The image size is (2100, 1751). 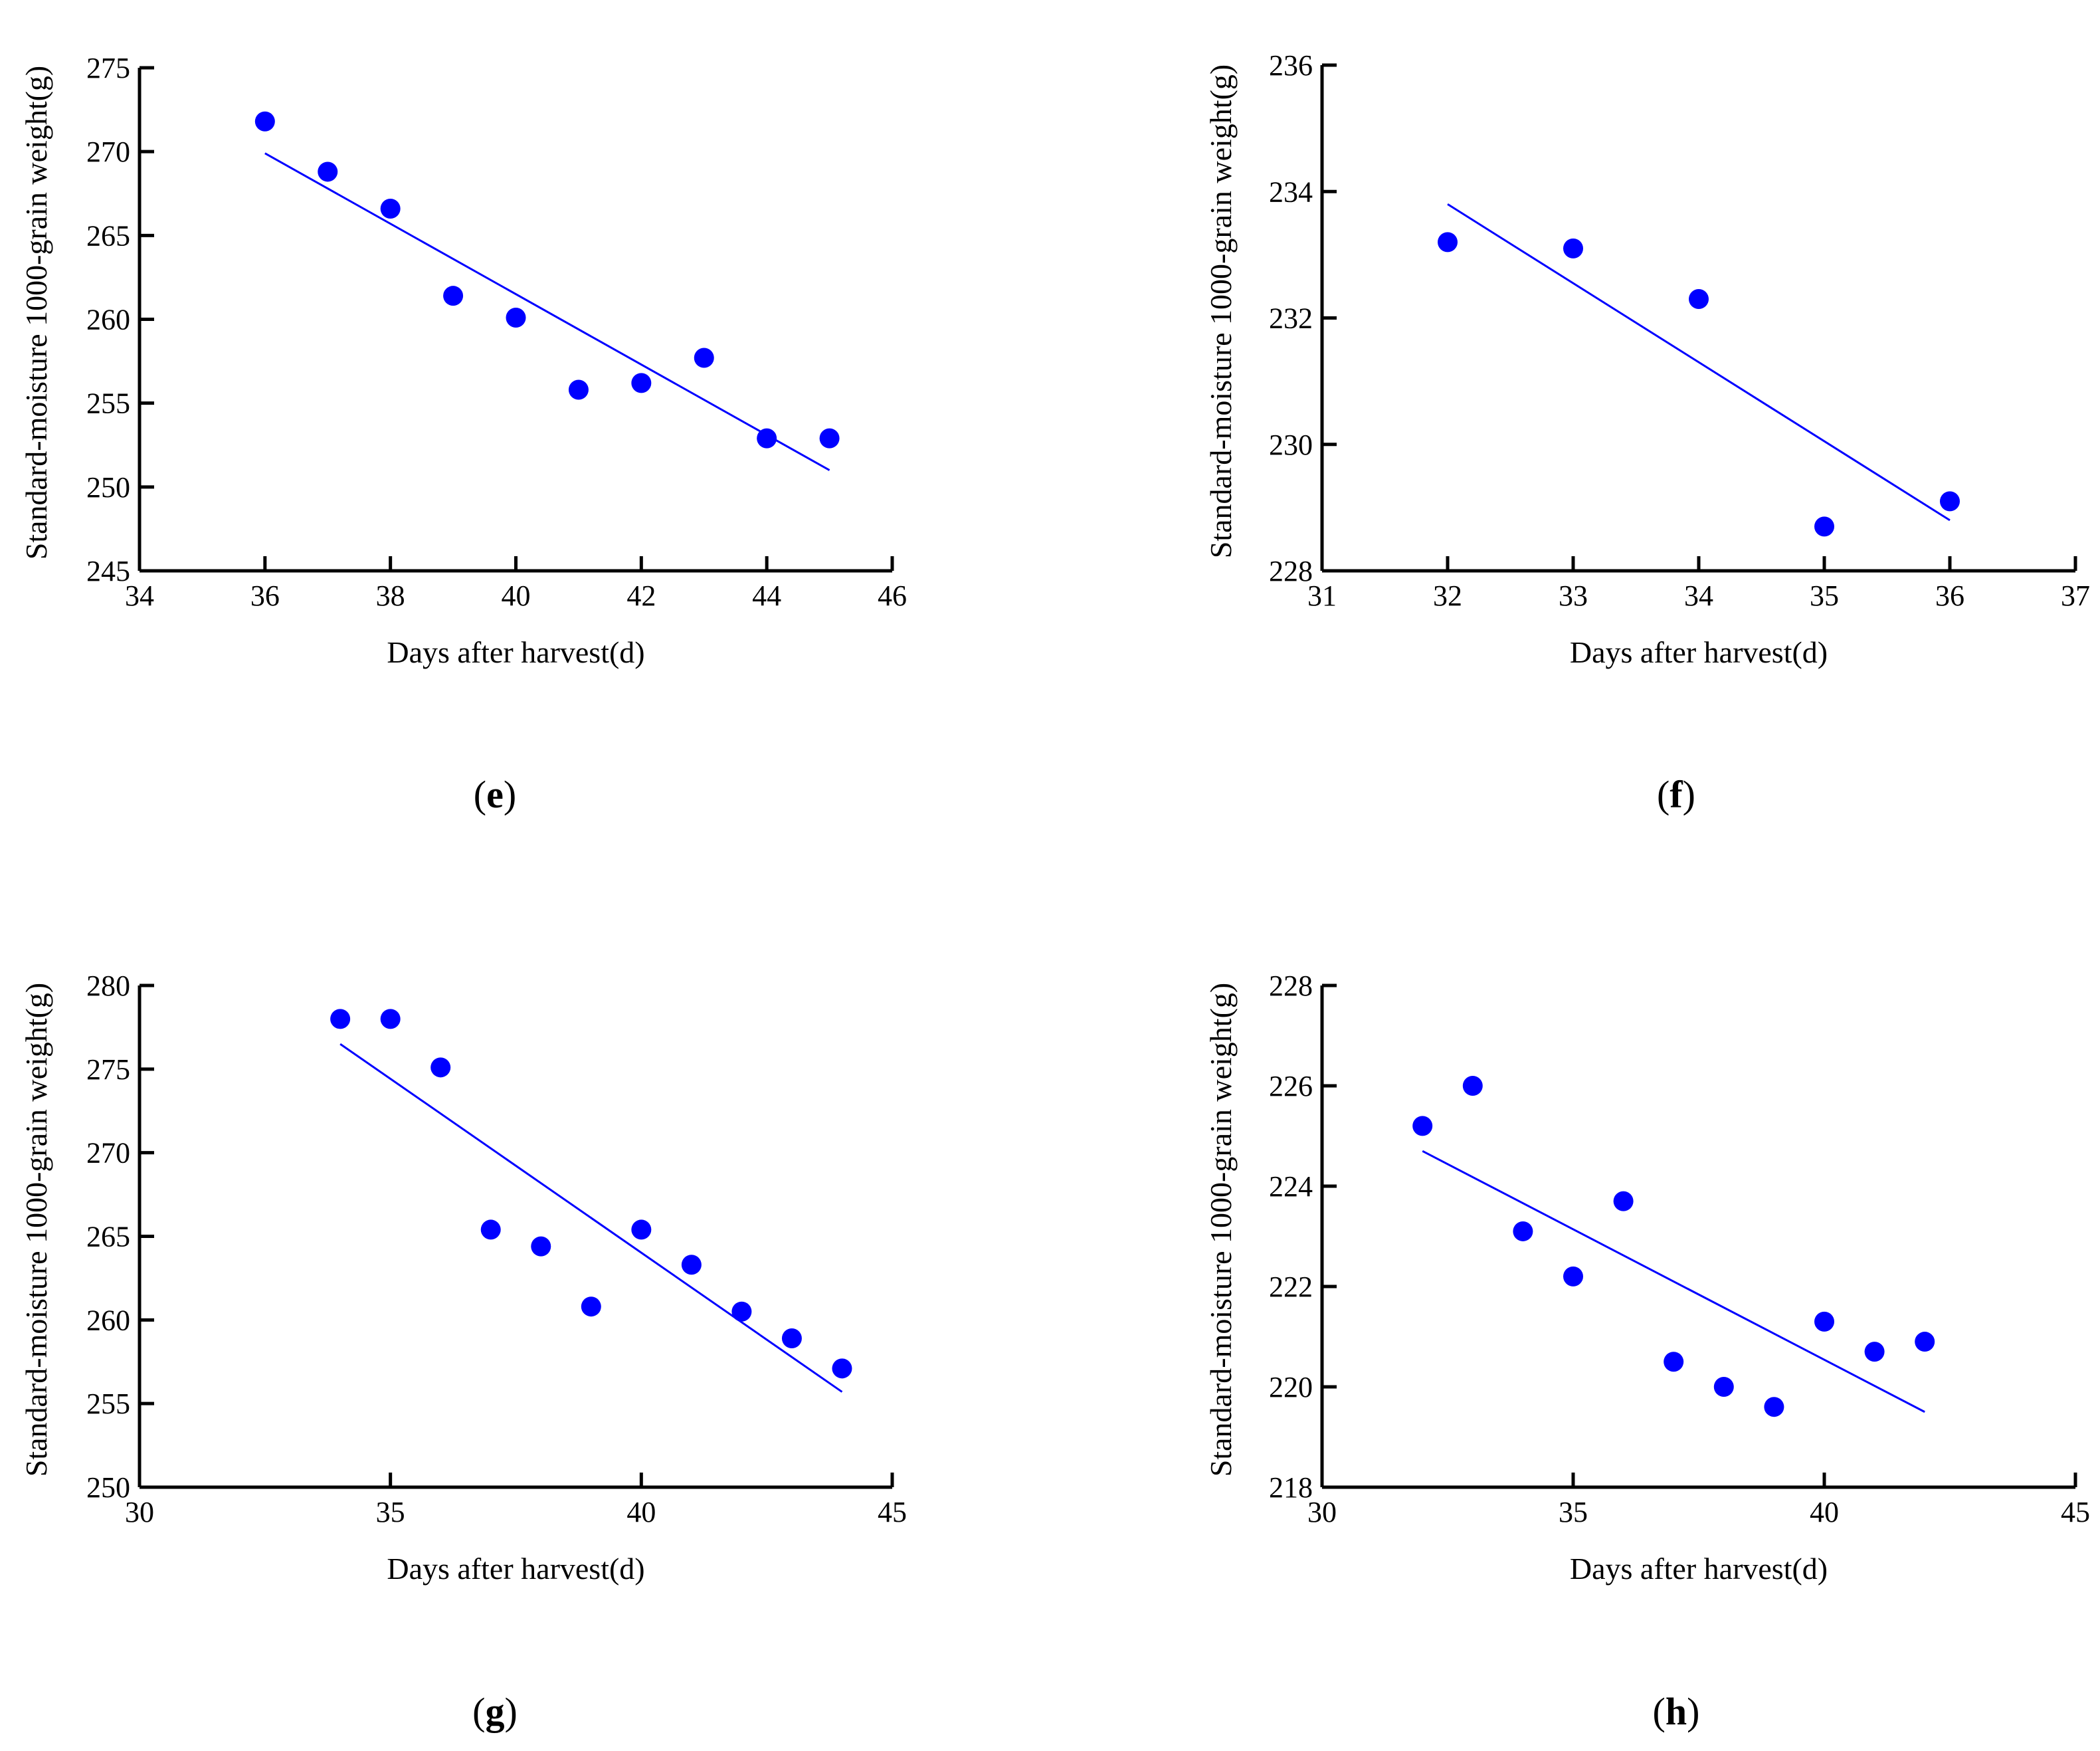 I want to click on y-tick-label: 230, so click(x=1291, y=445).